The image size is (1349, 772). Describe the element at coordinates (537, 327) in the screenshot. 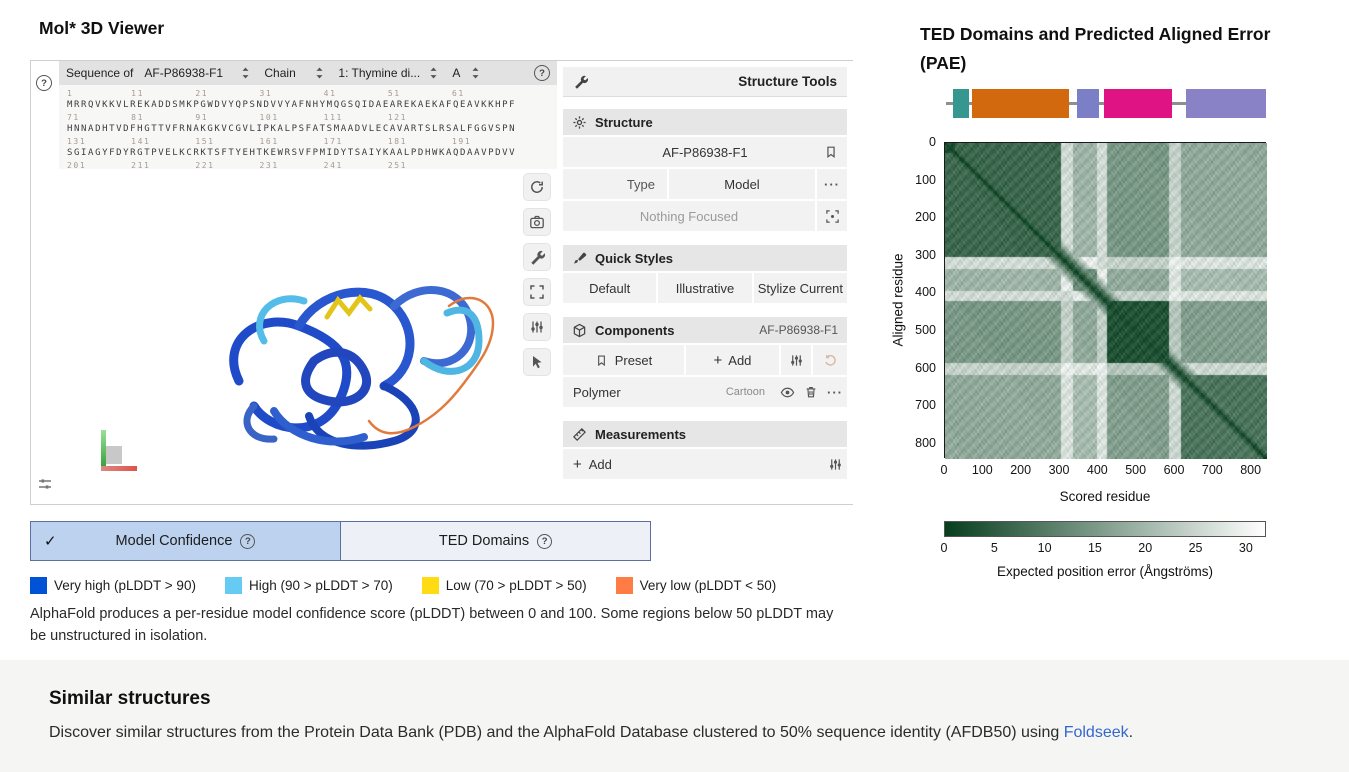

I see `settings-sliders-icon` at that location.